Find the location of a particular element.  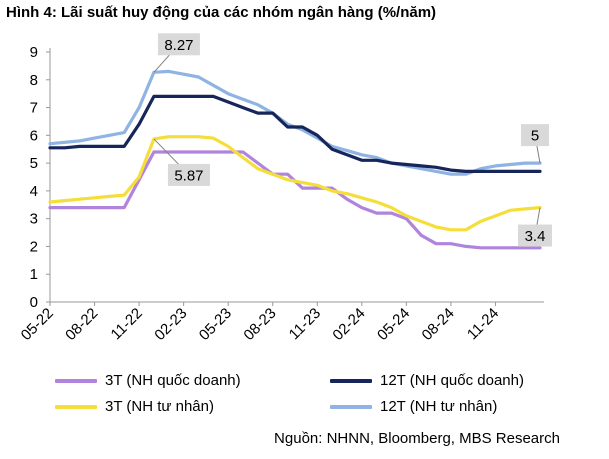

callout-8-27-box is located at coordinates (178, 44).